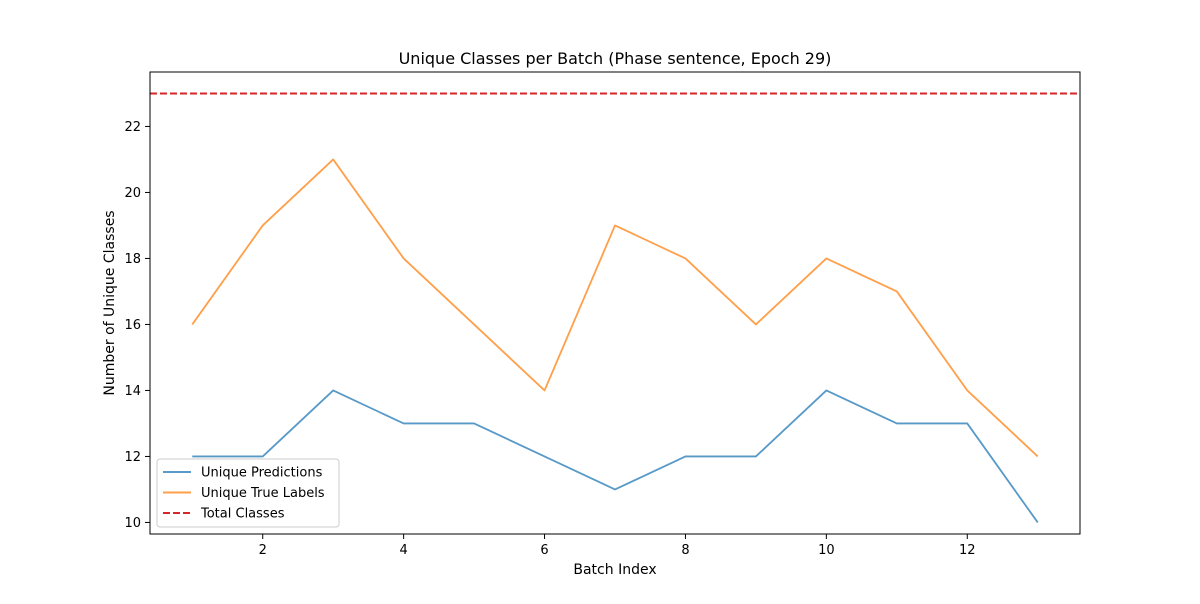 This screenshot has width=1200, height=604. I want to click on x-tick-label: 6, so click(544, 550).